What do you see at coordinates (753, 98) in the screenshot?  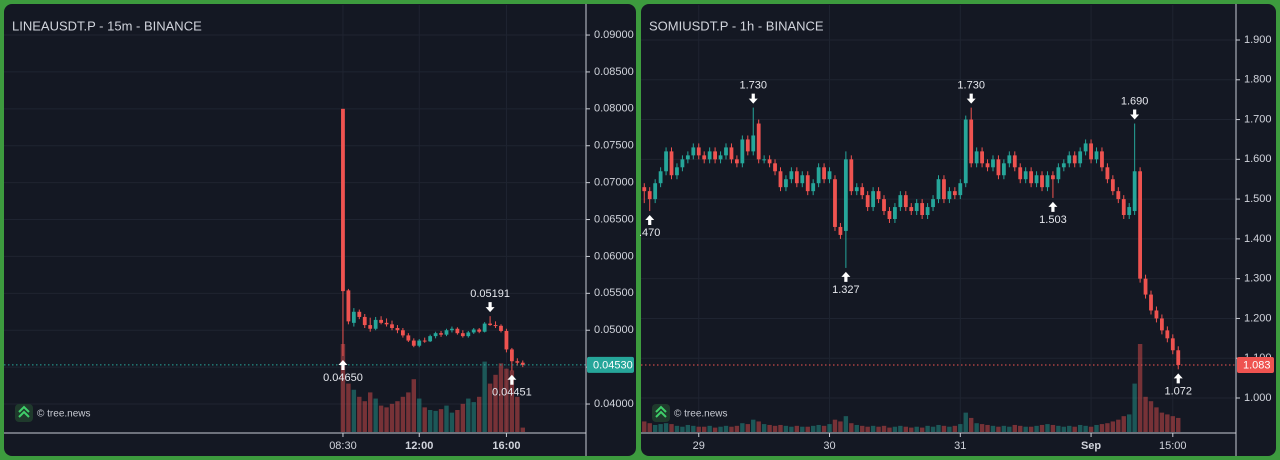 I see `high-marker` at bounding box center [753, 98].